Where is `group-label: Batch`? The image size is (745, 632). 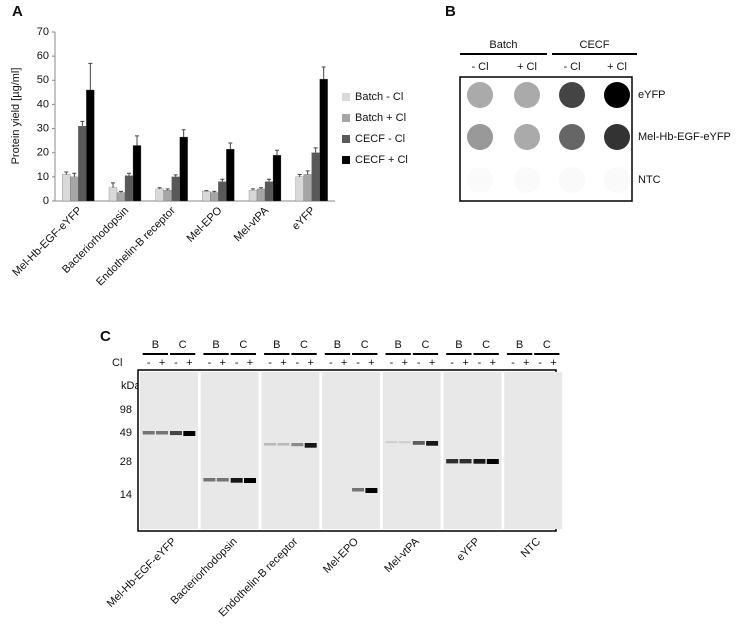
group-label: Batch is located at coordinates (503, 45).